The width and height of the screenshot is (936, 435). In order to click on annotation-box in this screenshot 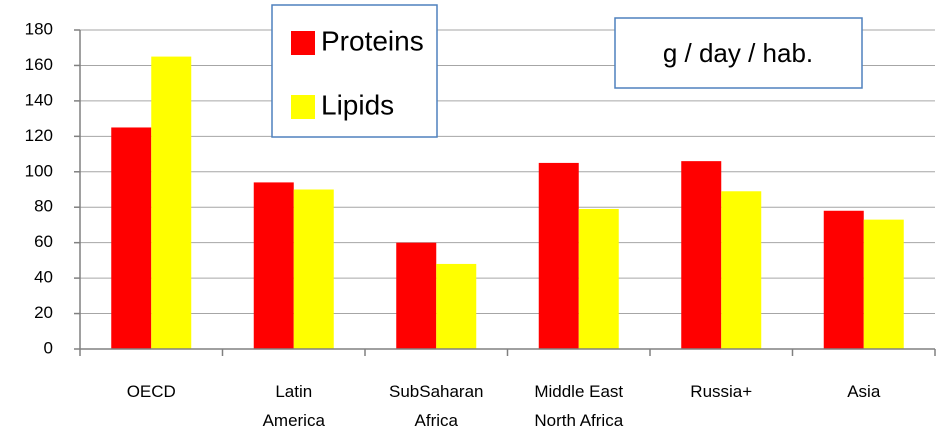, I will do `click(738, 53)`.